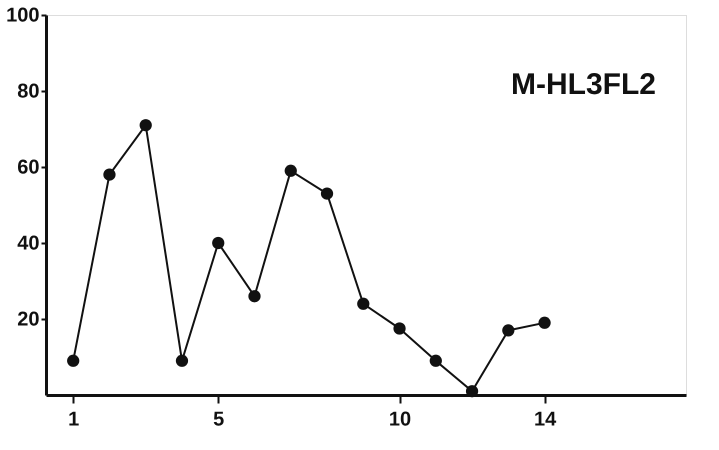 The height and width of the screenshot is (450, 719). I want to click on y-tick-label: 20, so click(28, 319).